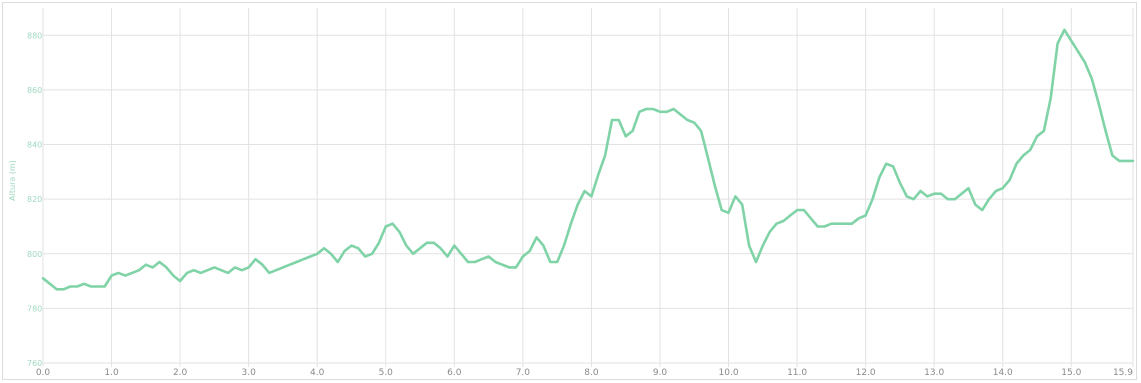  What do you see at coordinates (934, 373) in the screenshot?
I see `x-tick-label: 13.0` at bounding box center [934, 373].